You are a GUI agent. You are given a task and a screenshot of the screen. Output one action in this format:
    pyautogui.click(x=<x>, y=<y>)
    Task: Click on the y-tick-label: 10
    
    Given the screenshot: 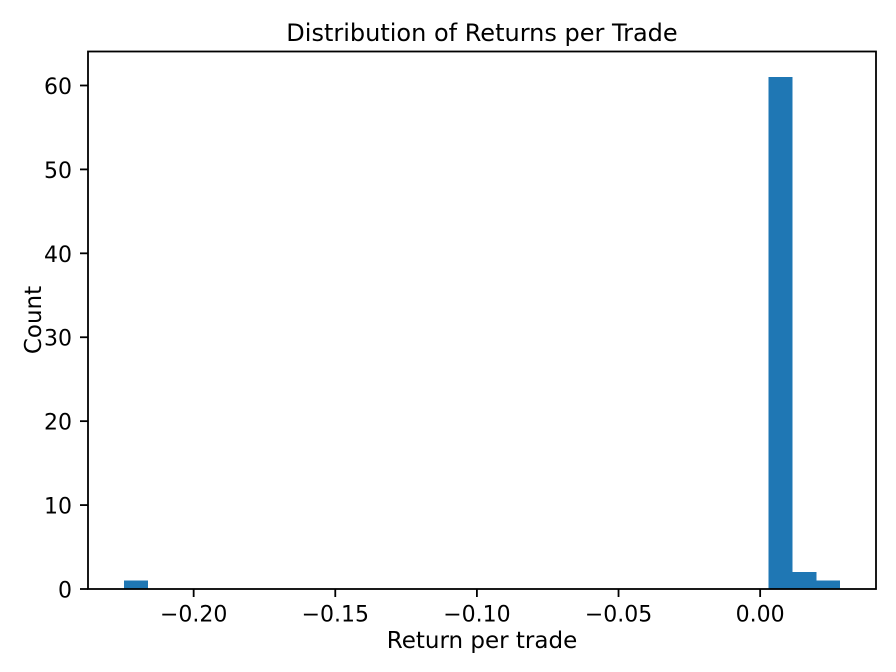 What is the action you would take?
    pyautogui.click(x=58, y=507)
    